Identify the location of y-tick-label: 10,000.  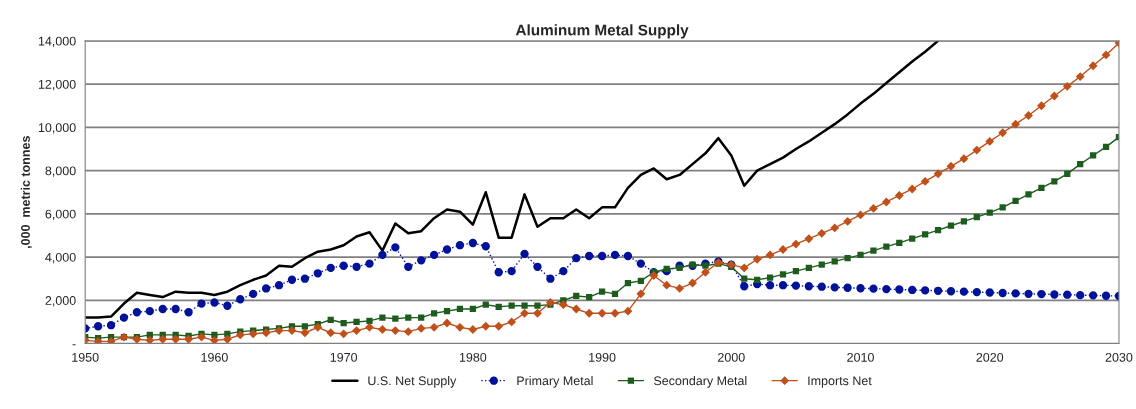
(57, 128).